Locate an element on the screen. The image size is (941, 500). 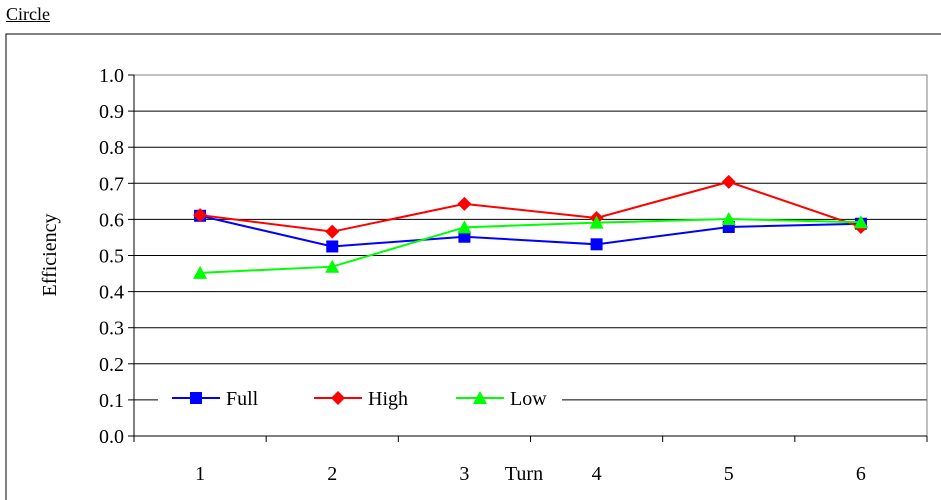
y-tick-label: 0.4 is located at coordinates (111, 293).